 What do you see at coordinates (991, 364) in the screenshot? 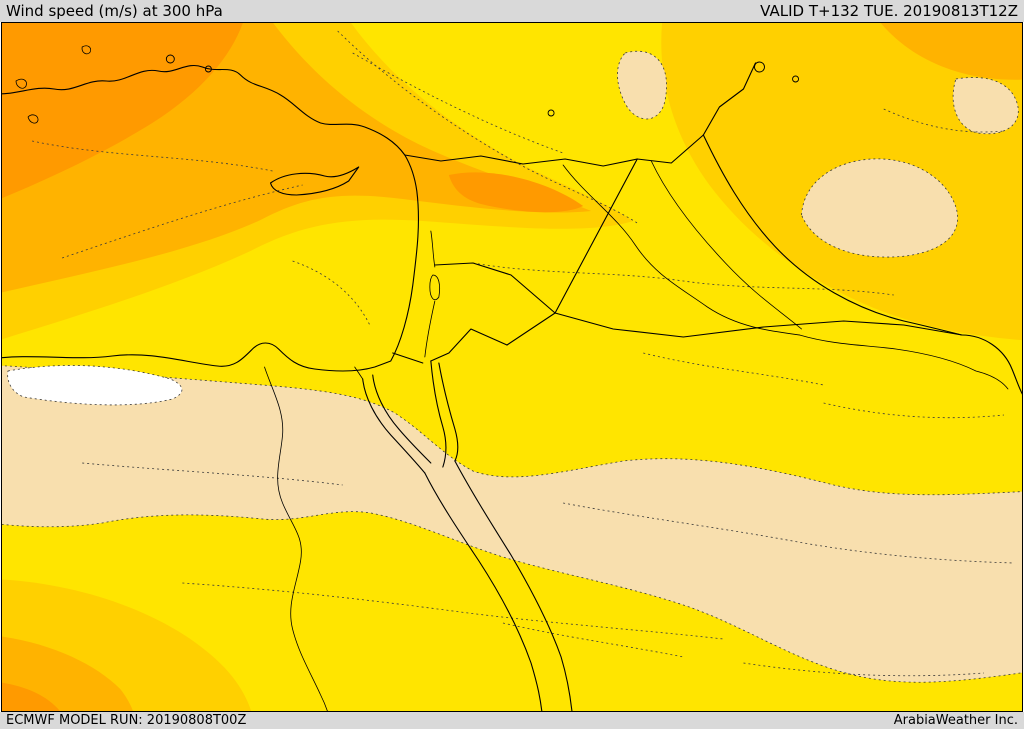
I see `coastline-persian-gulf` at bounding box center [991, 364].